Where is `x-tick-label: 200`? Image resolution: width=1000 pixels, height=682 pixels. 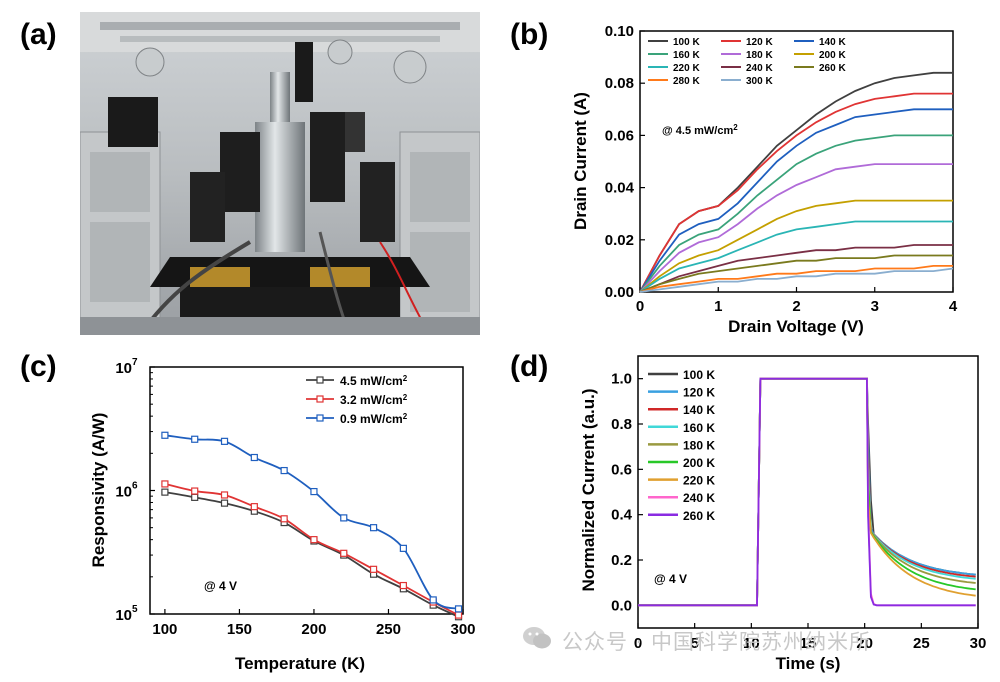
x-tick-label: 200 is located at coordinates (313, 629).